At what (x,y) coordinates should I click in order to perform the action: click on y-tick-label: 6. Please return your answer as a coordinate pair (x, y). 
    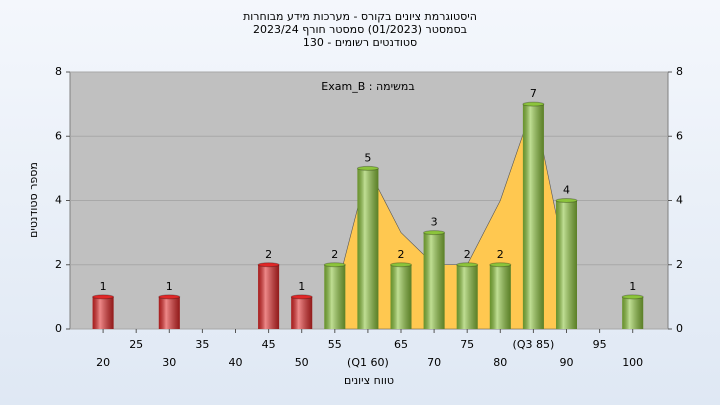
    Looking at the image, I should click on (58, 135).